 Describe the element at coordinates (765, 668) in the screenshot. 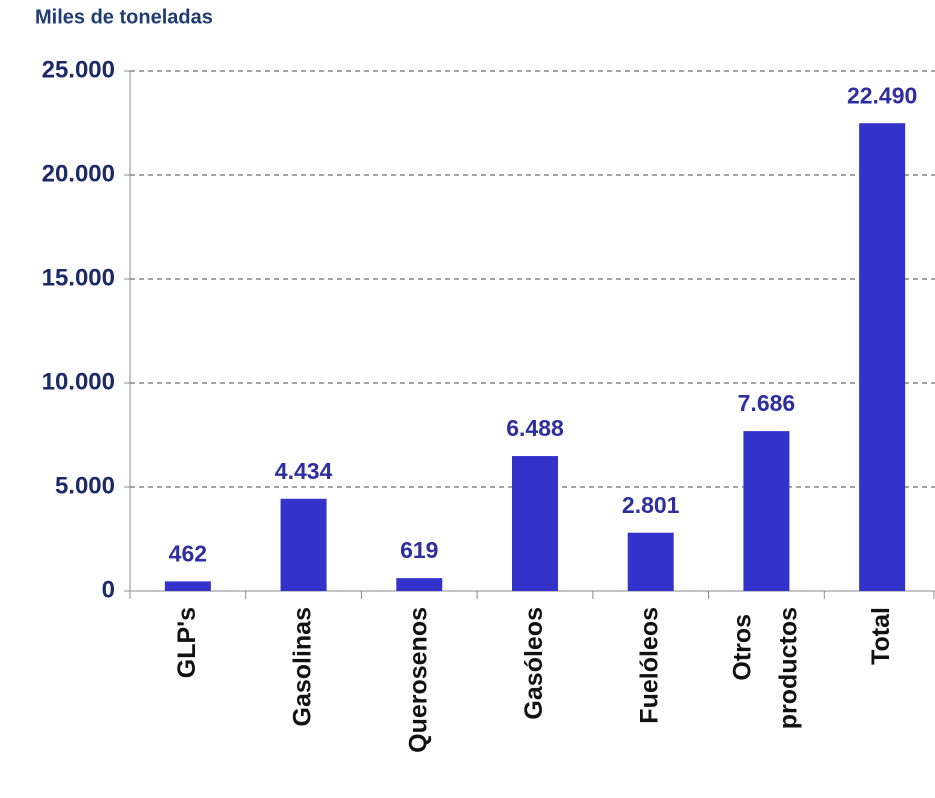

I see `x-tick-label: Otros productos` at that location.